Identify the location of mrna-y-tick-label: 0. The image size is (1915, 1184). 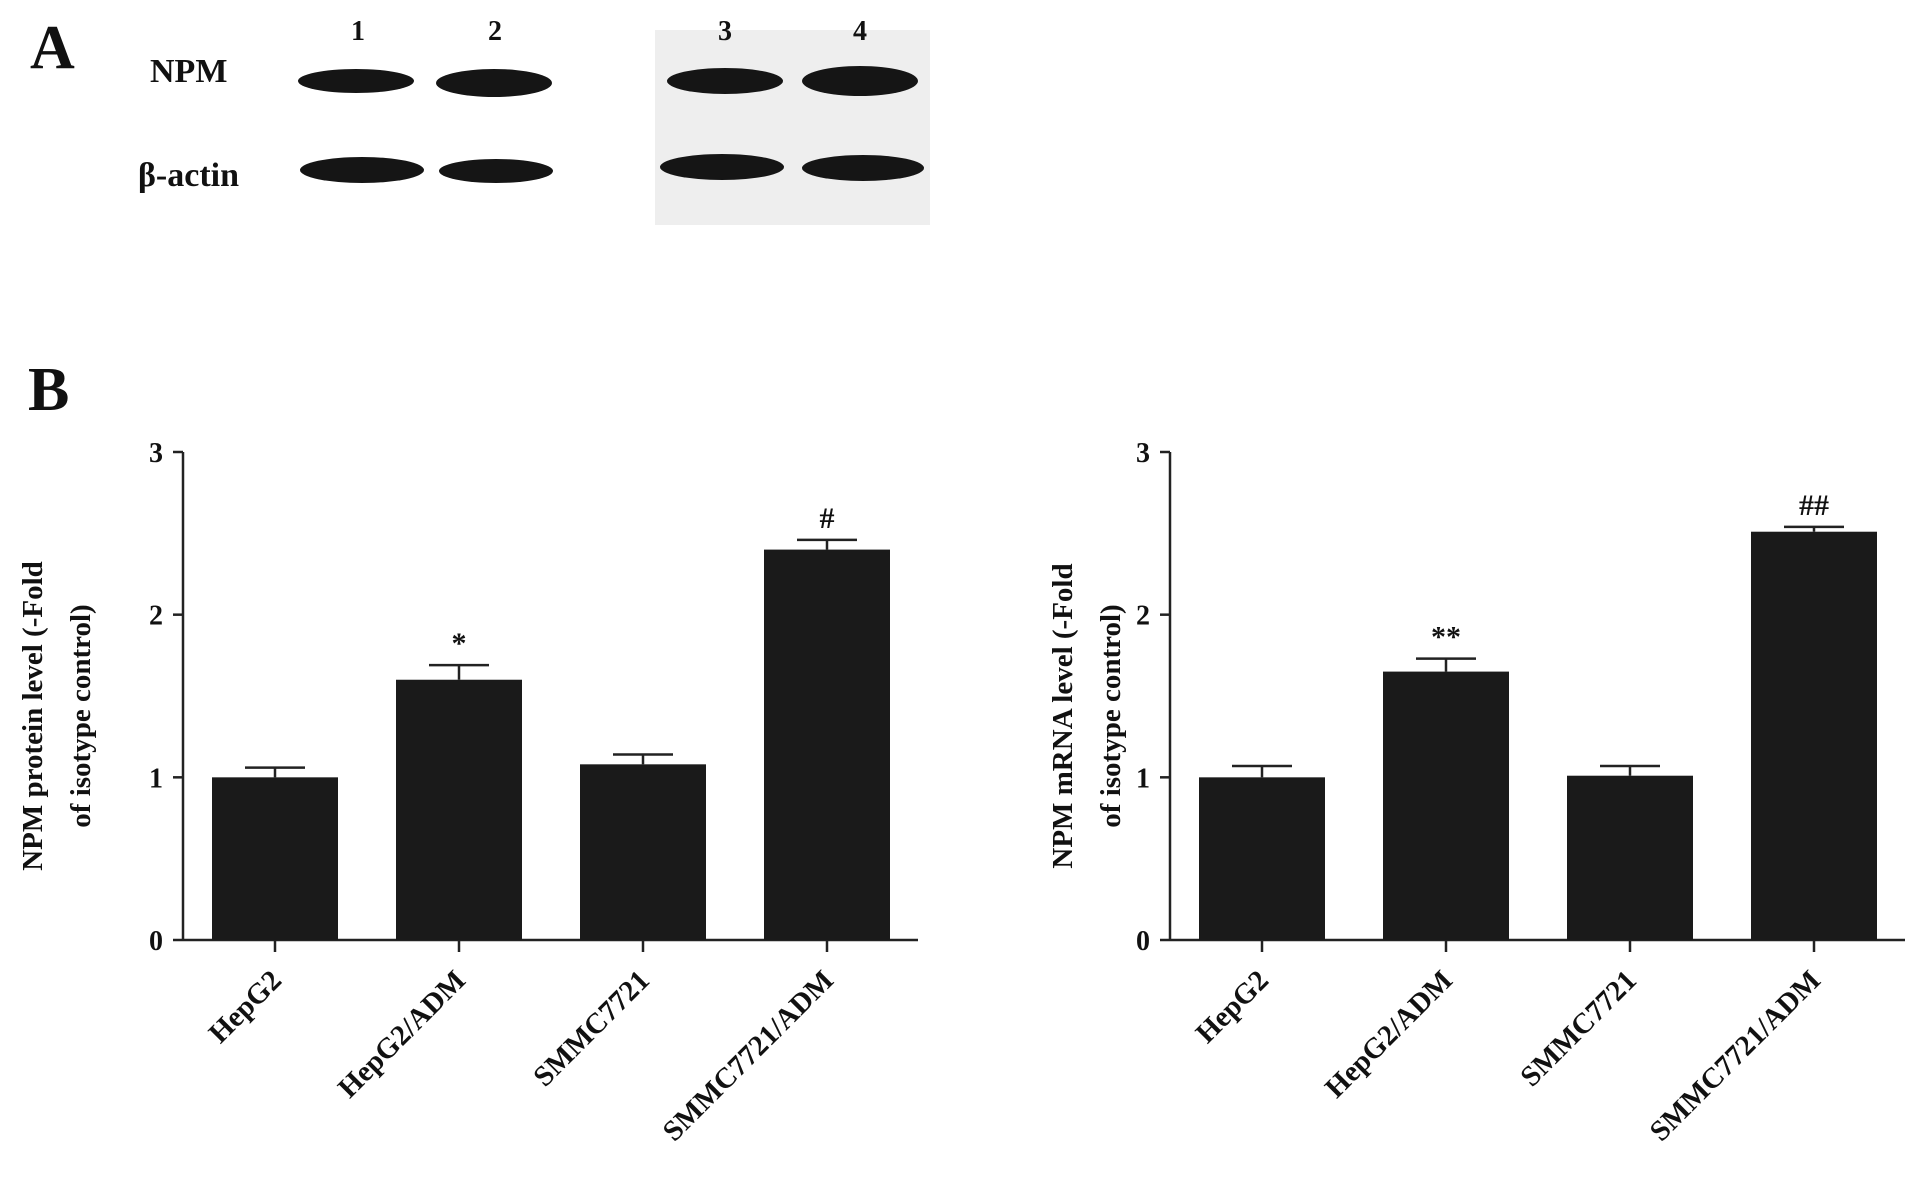
(1143, 941).